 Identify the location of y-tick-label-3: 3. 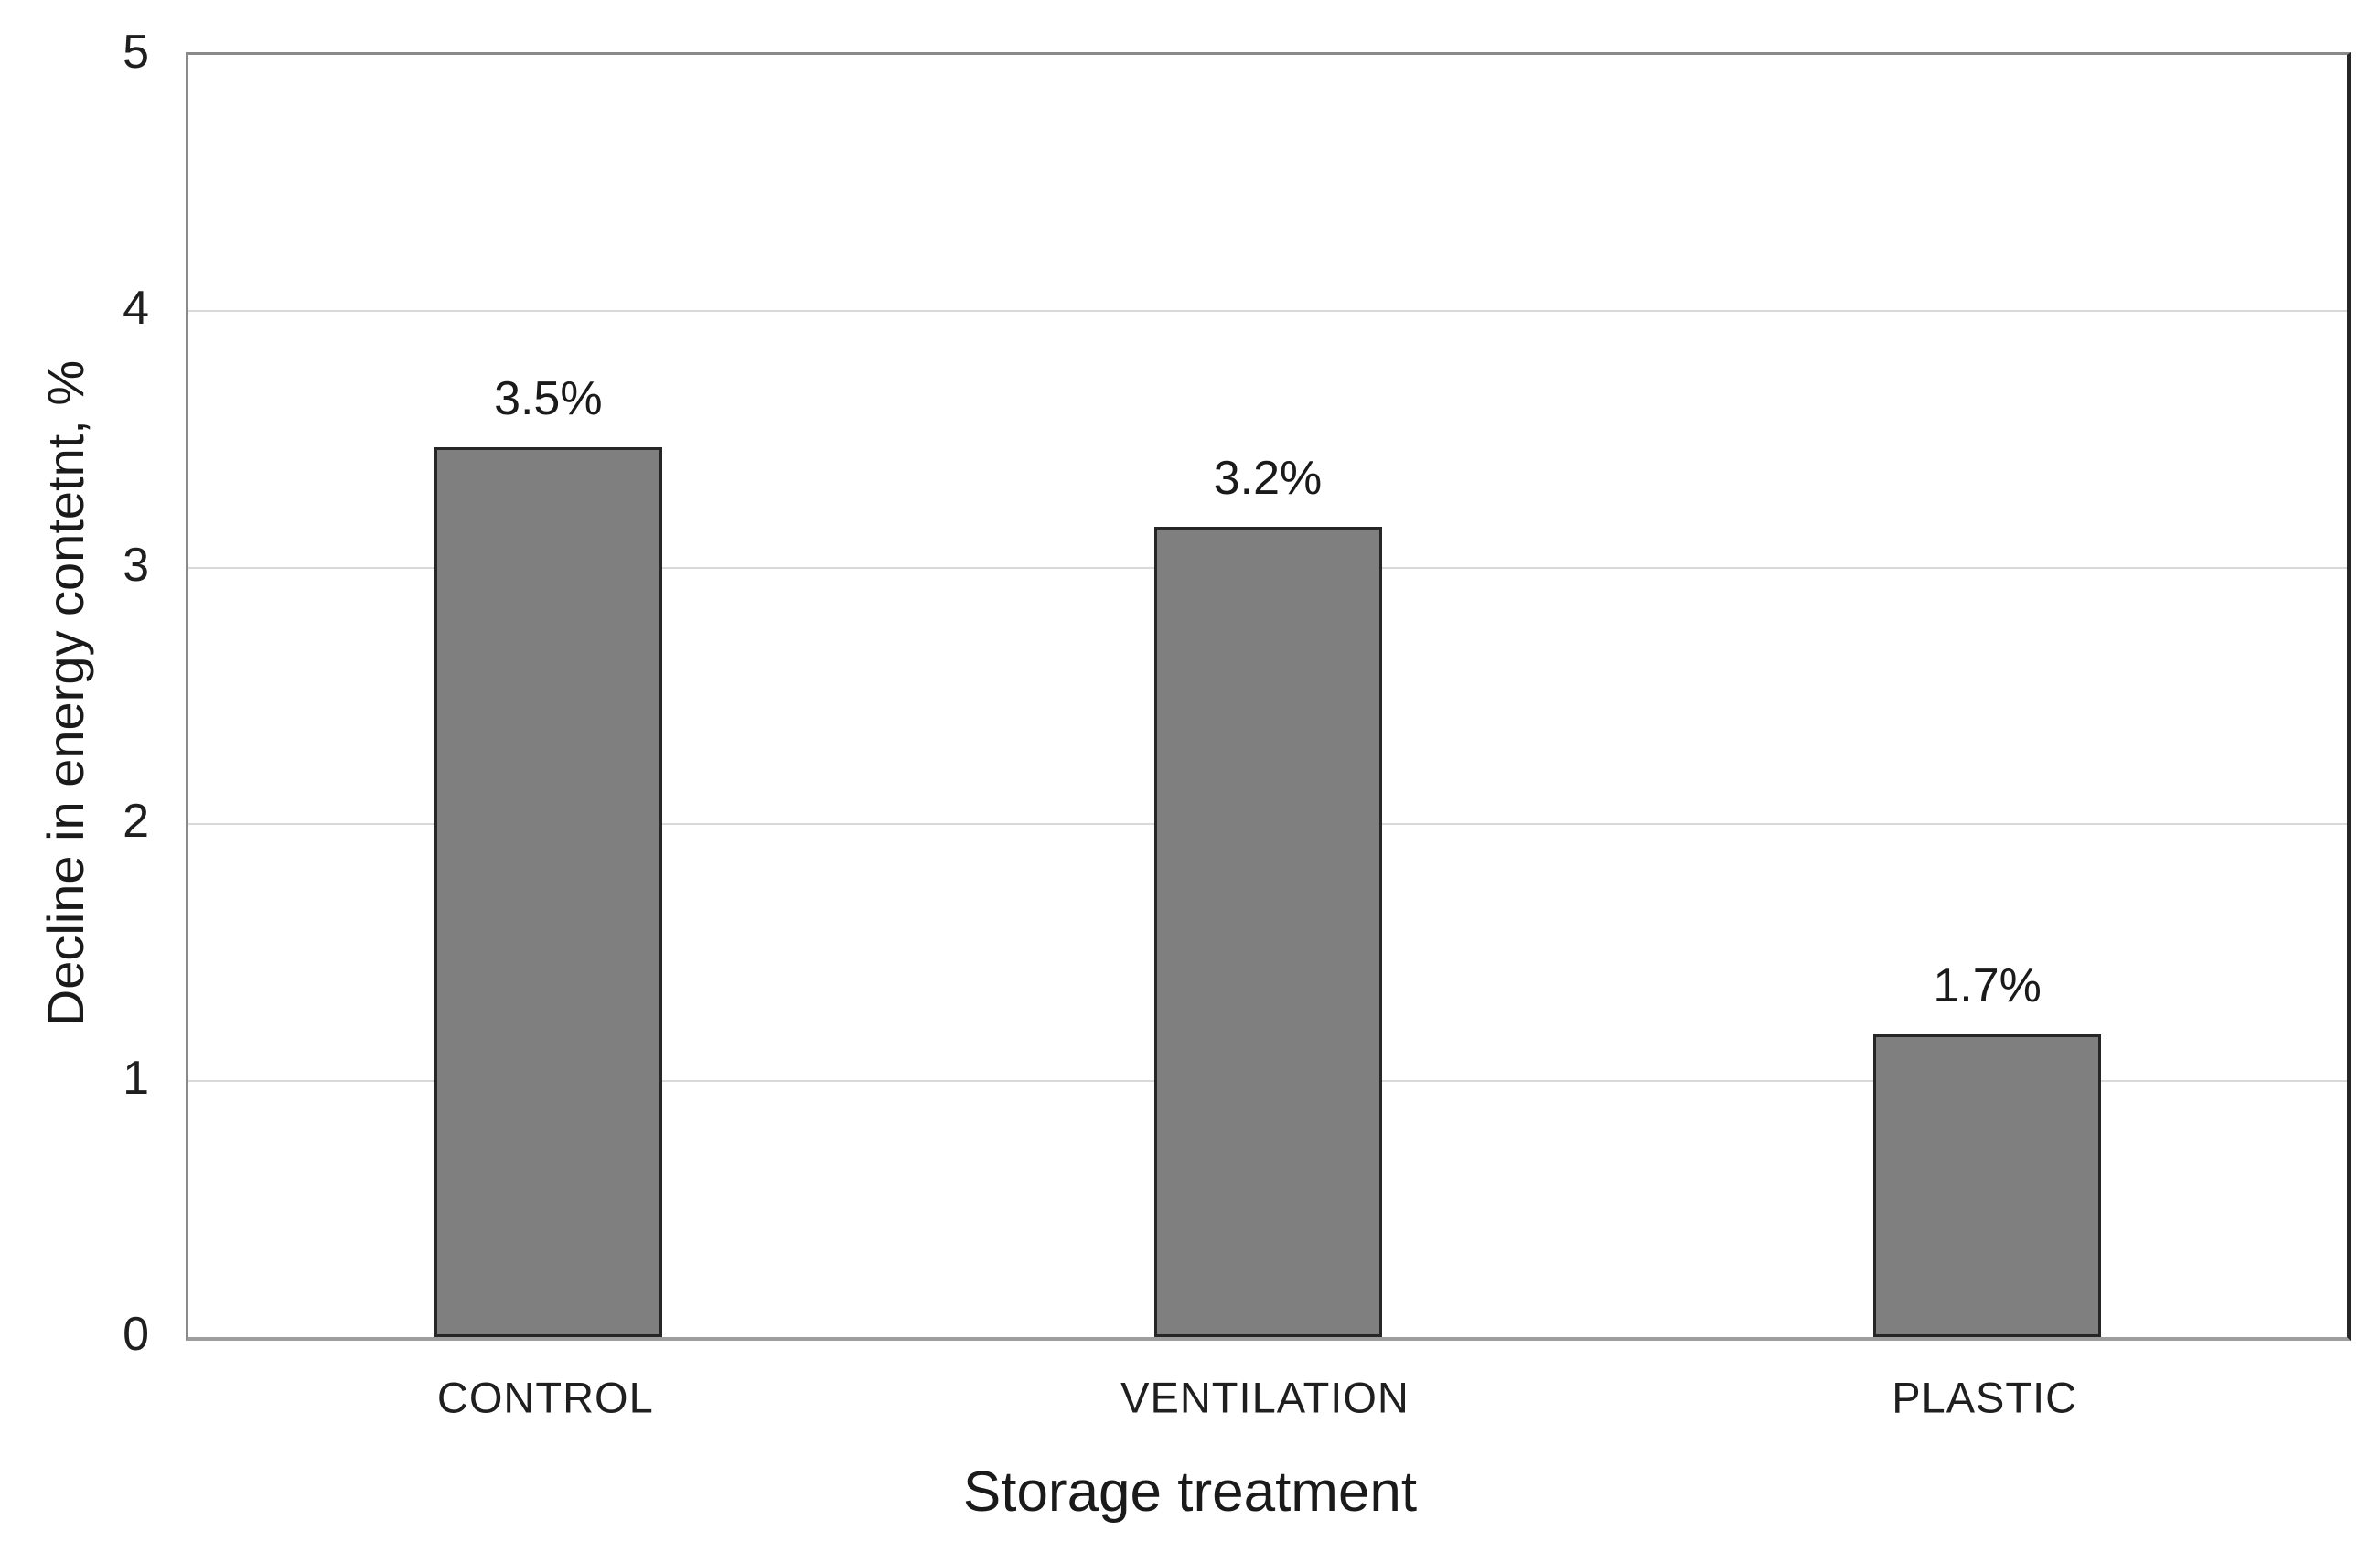
(136, 565).